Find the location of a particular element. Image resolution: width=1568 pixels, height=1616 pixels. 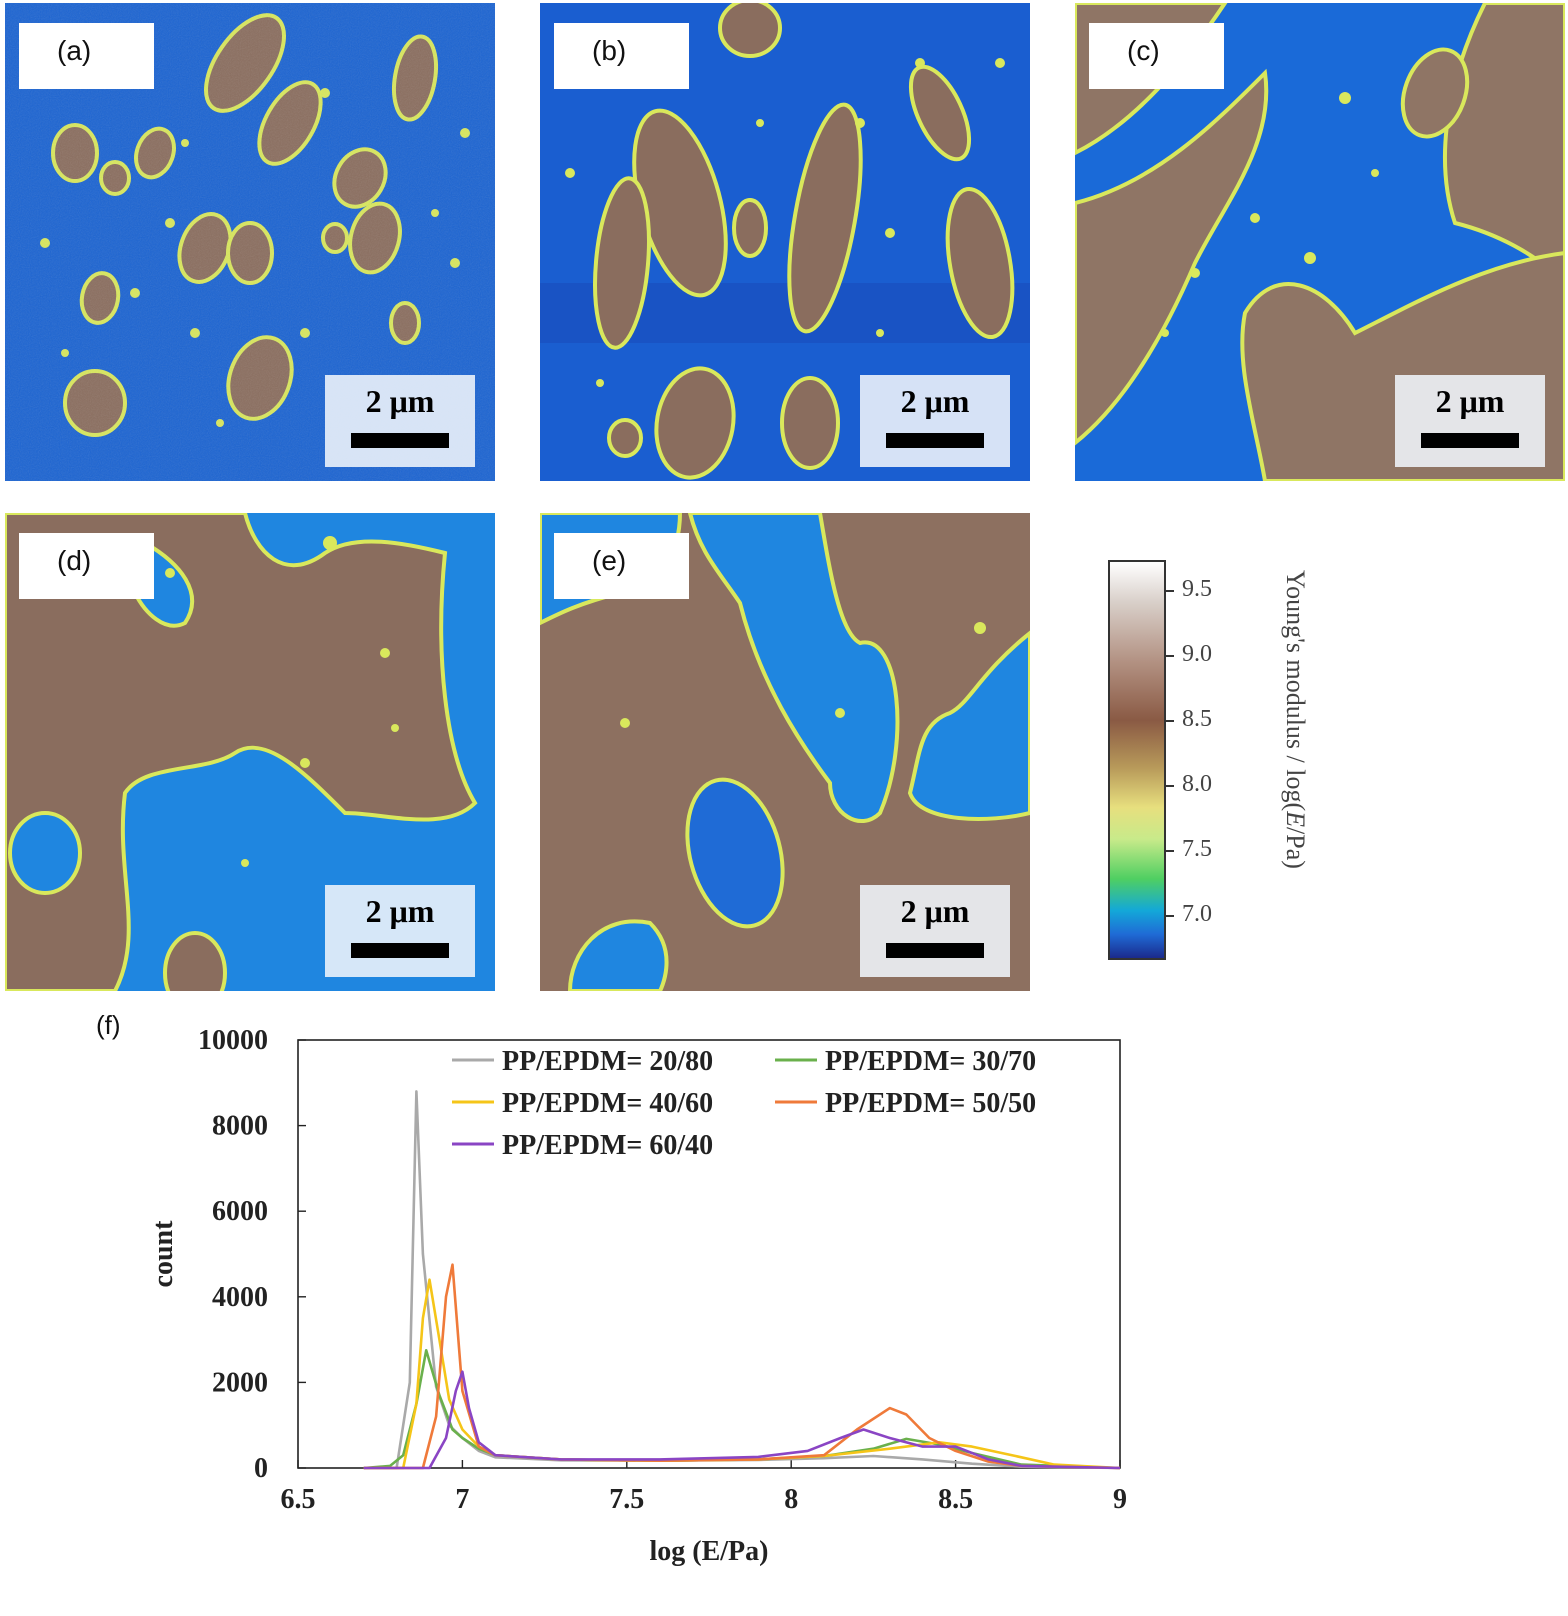

legend-label: PP/EPDM= 30/70 is located at coordinates (930, 1061).